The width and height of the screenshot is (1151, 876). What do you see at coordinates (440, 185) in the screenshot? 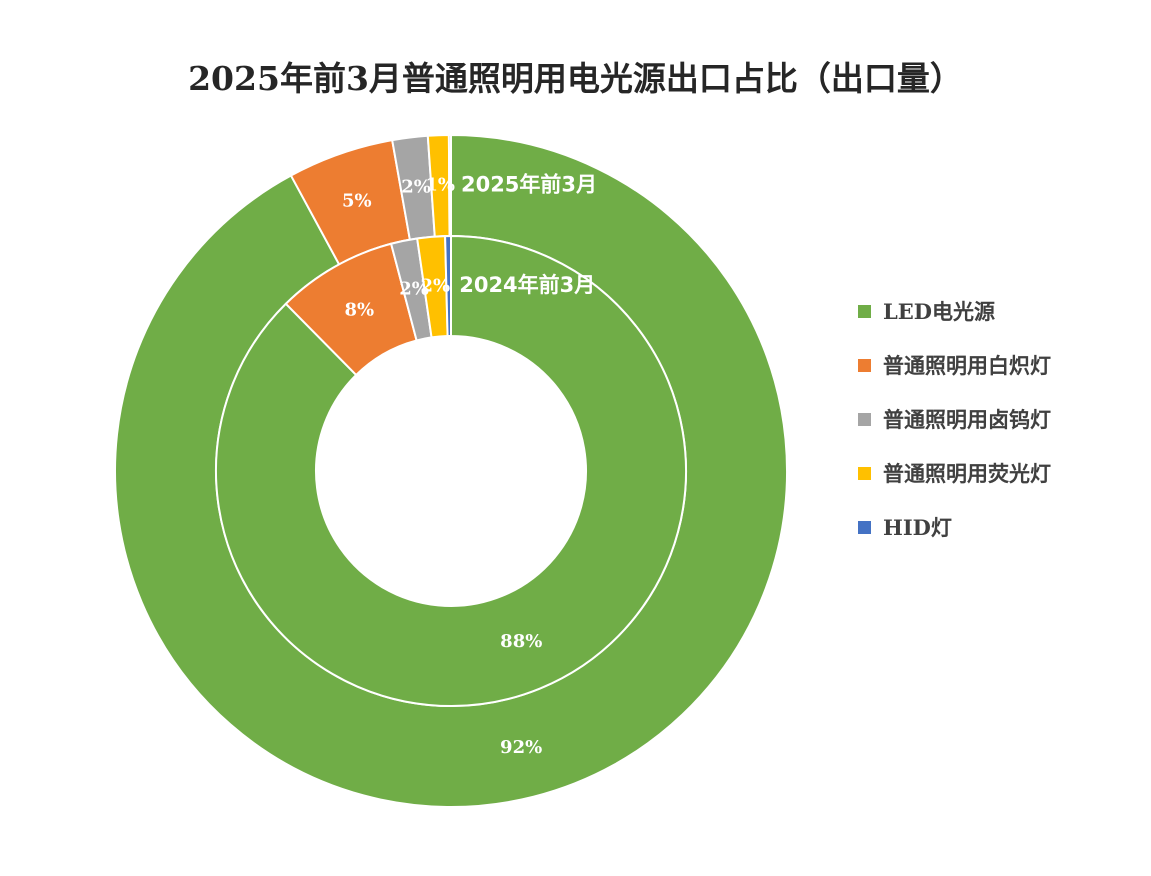
I see `outer-data-label-4: 1%` at bounding box center [440, 185].